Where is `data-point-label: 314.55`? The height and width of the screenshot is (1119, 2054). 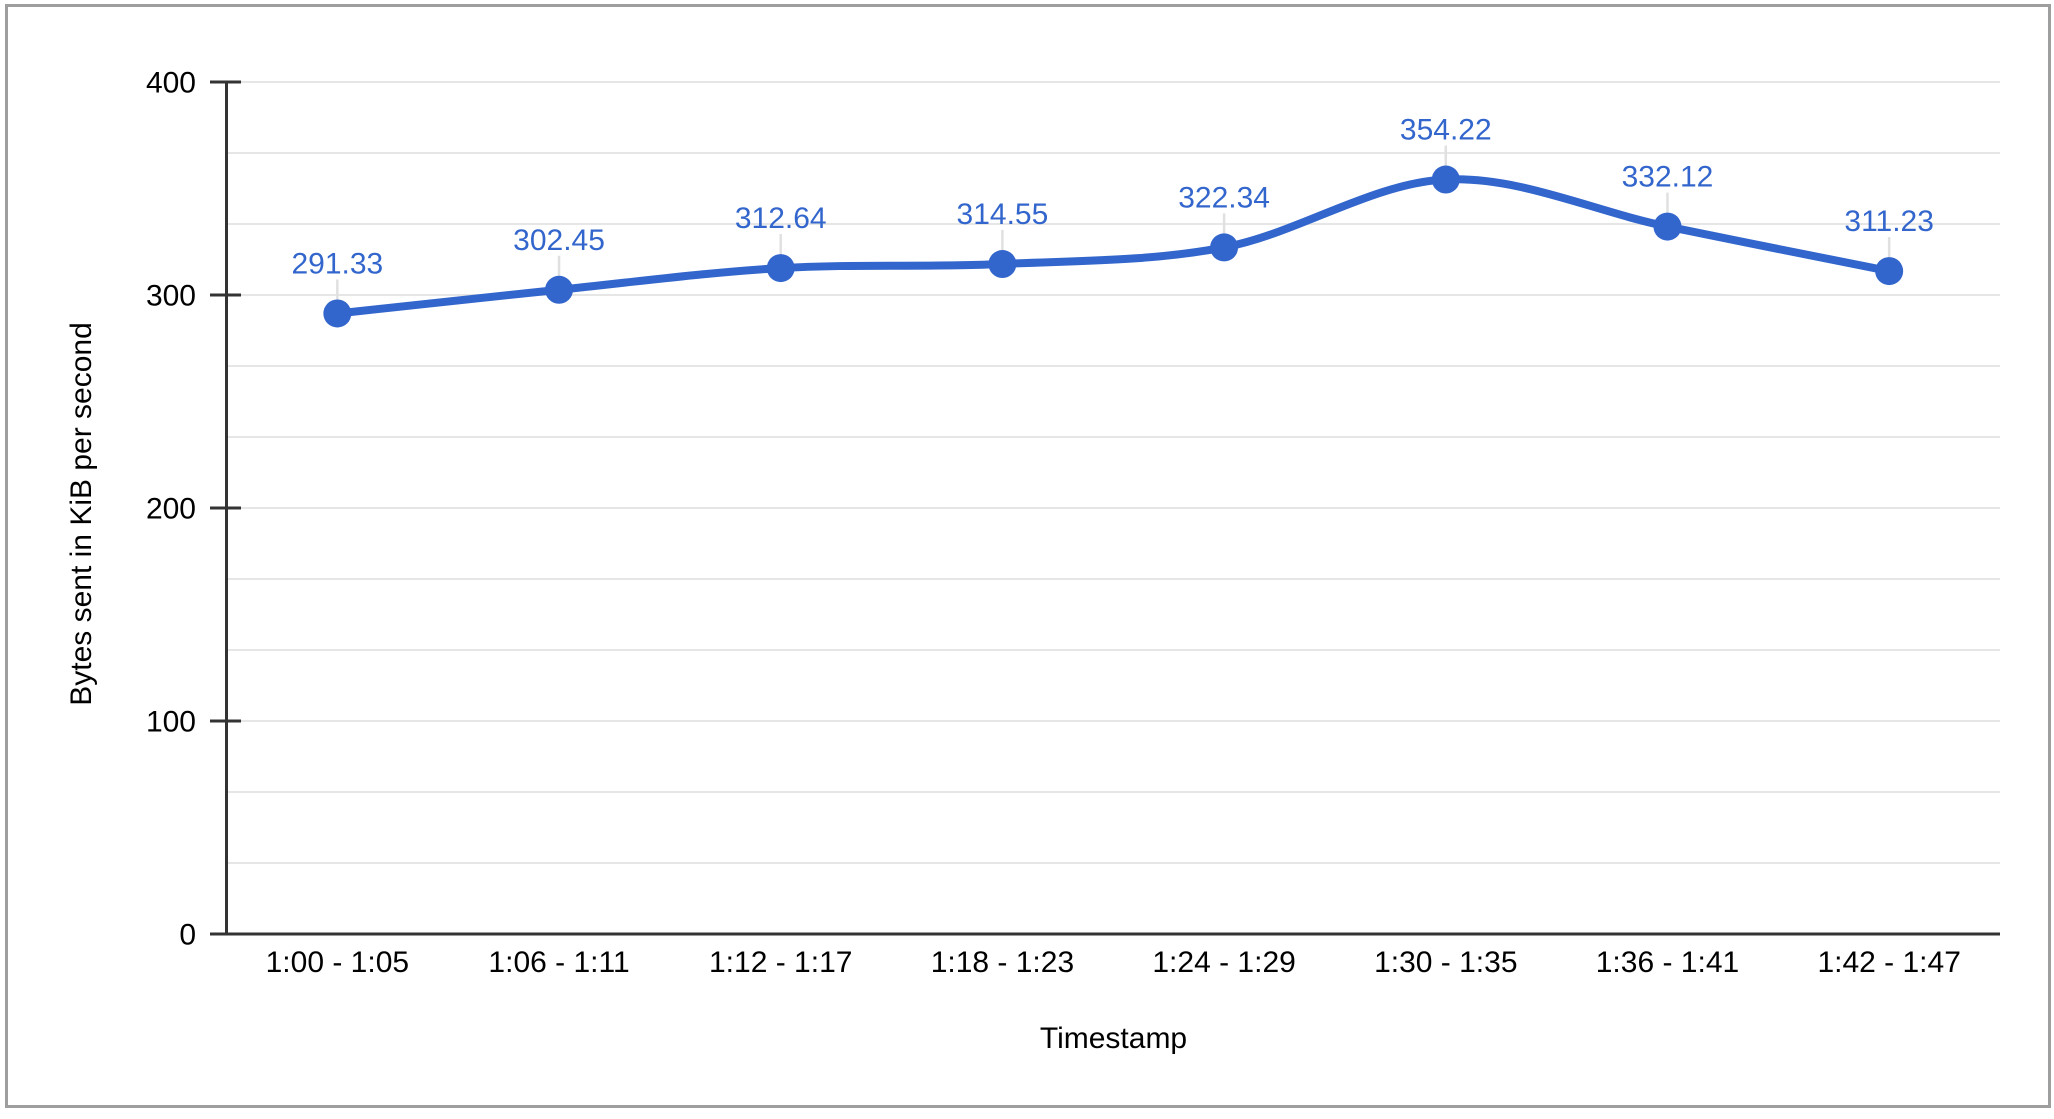
data-point-label: 314.55 is located at coordinates (1003, 214).